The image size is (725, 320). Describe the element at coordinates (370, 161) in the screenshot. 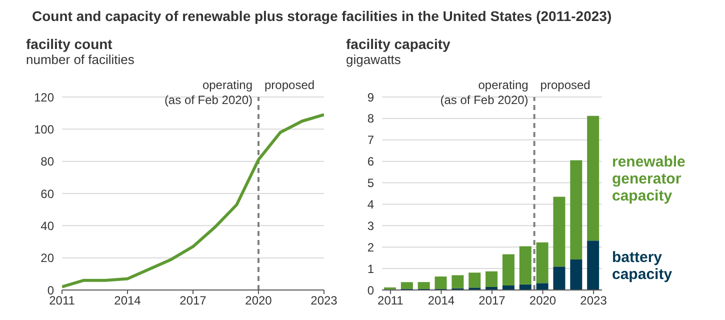

I see `y-tick-label: 6` at that location.